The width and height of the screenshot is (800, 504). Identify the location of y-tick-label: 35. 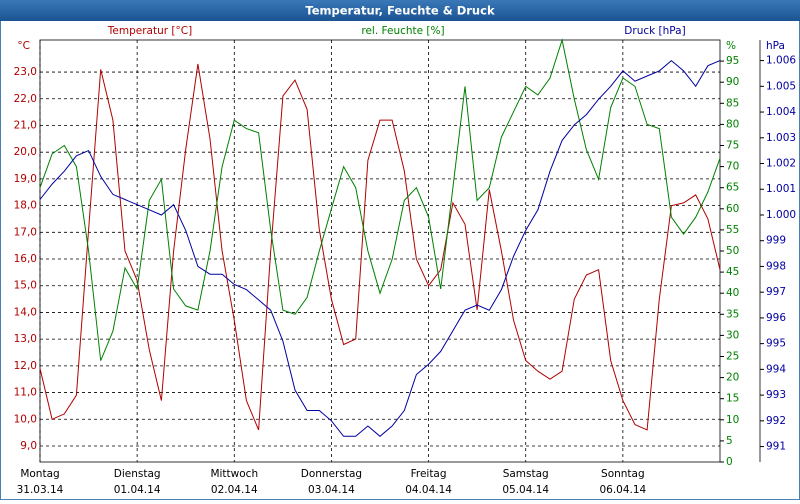
(732, 314).